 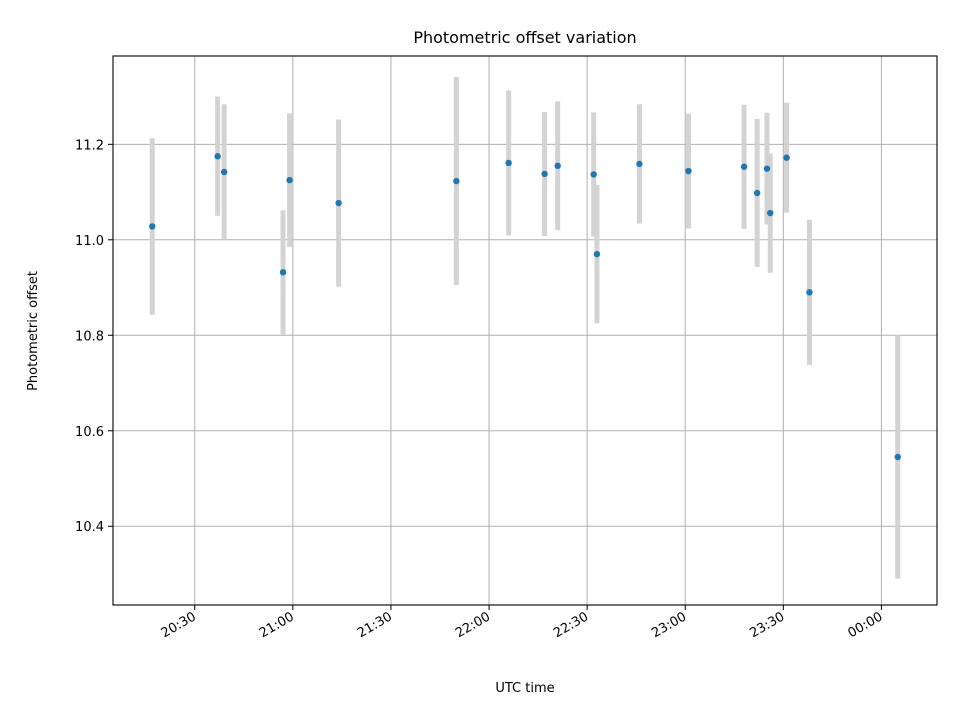 What do you see at coordinates (522, 623) in the screenshot?
I see `x-axis: 20:30 21:00 21:30 22:00 22:30 23:00 23:30 00:00` at bounding box center [522, 623].